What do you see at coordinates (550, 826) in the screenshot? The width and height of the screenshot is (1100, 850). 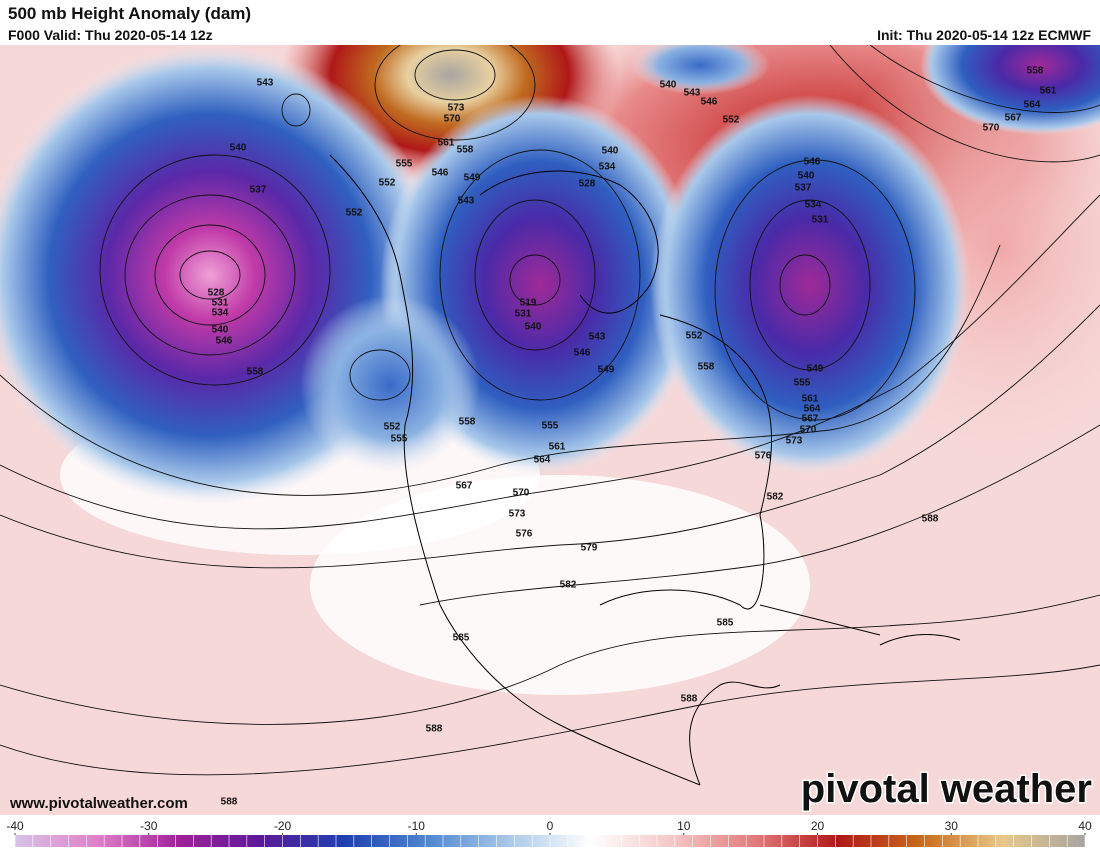 I see `colorbar-tick-label: 0` at bounding box center [550, 826].